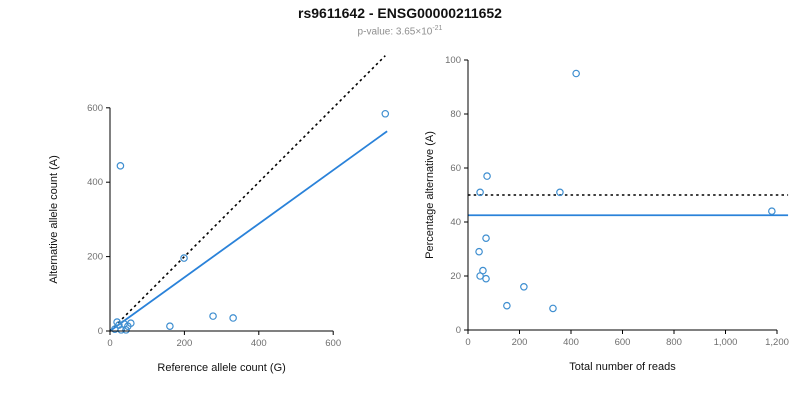  I want to click on y-axis-title: Alternative allele count (A), so click(54, 219).